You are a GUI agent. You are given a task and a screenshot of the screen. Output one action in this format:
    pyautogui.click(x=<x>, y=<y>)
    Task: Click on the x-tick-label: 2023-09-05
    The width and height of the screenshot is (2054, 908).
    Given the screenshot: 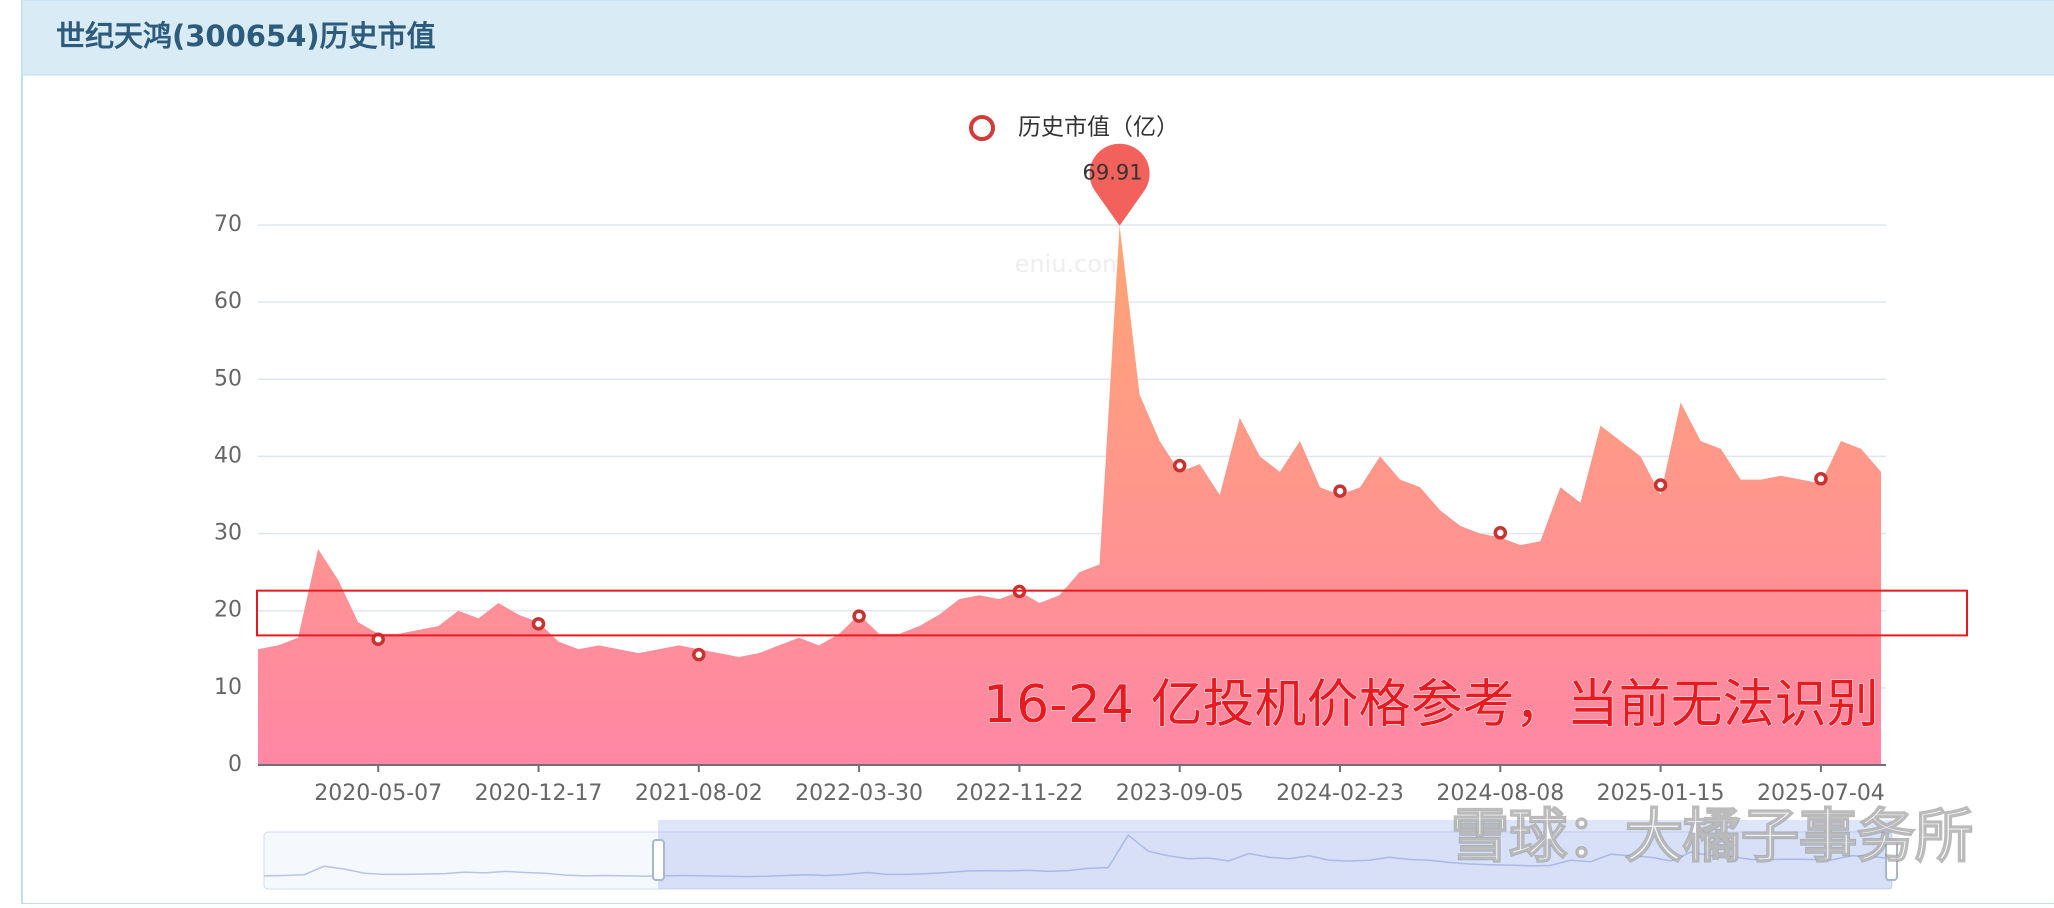 What is the action you would take?
    pyautogui.click(x=1180, y=793)
    